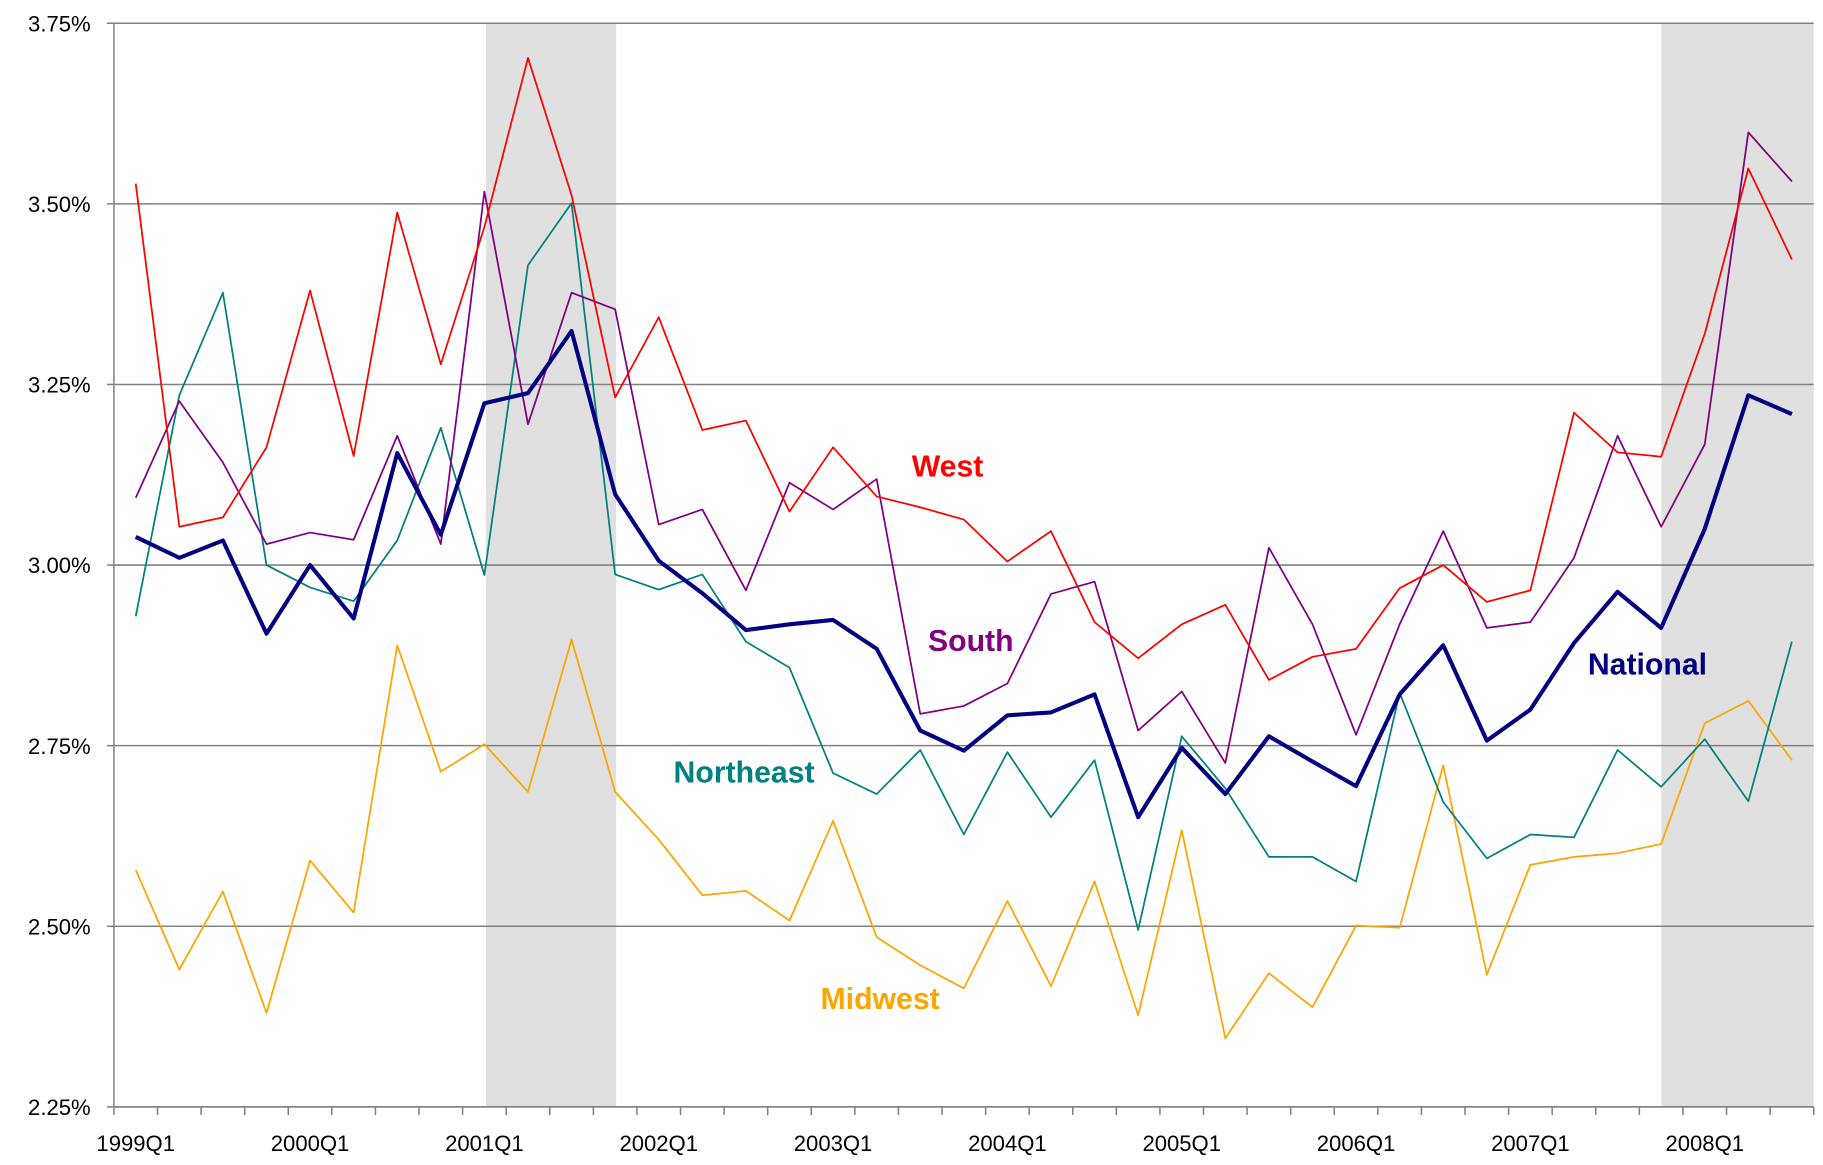  What do you see at coordinates (1704, 1143) in the screenshot?
I see `x-tick-label: 2008Q1` at bounding box center [1704, 1143].